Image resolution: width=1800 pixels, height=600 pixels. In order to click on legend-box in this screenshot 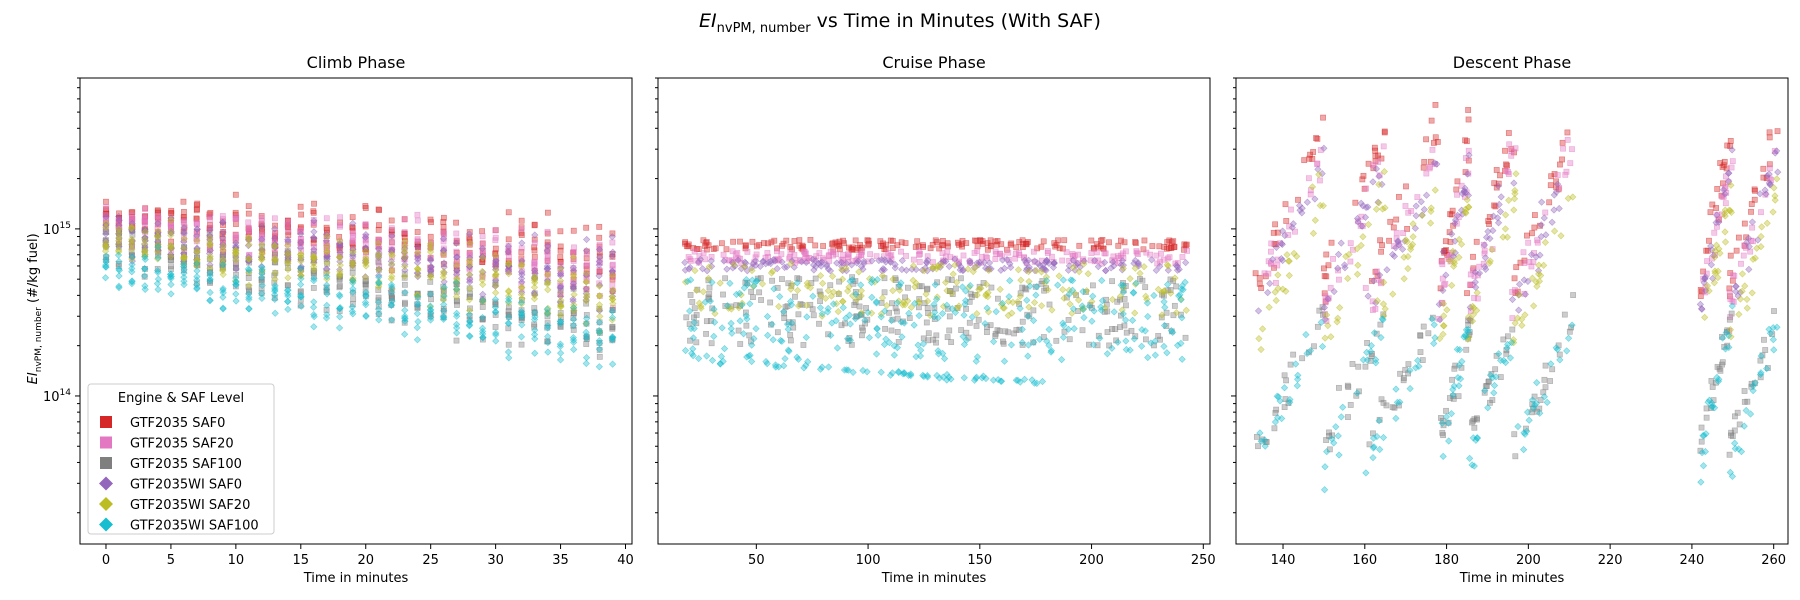, I will do `click(181, 459)`.